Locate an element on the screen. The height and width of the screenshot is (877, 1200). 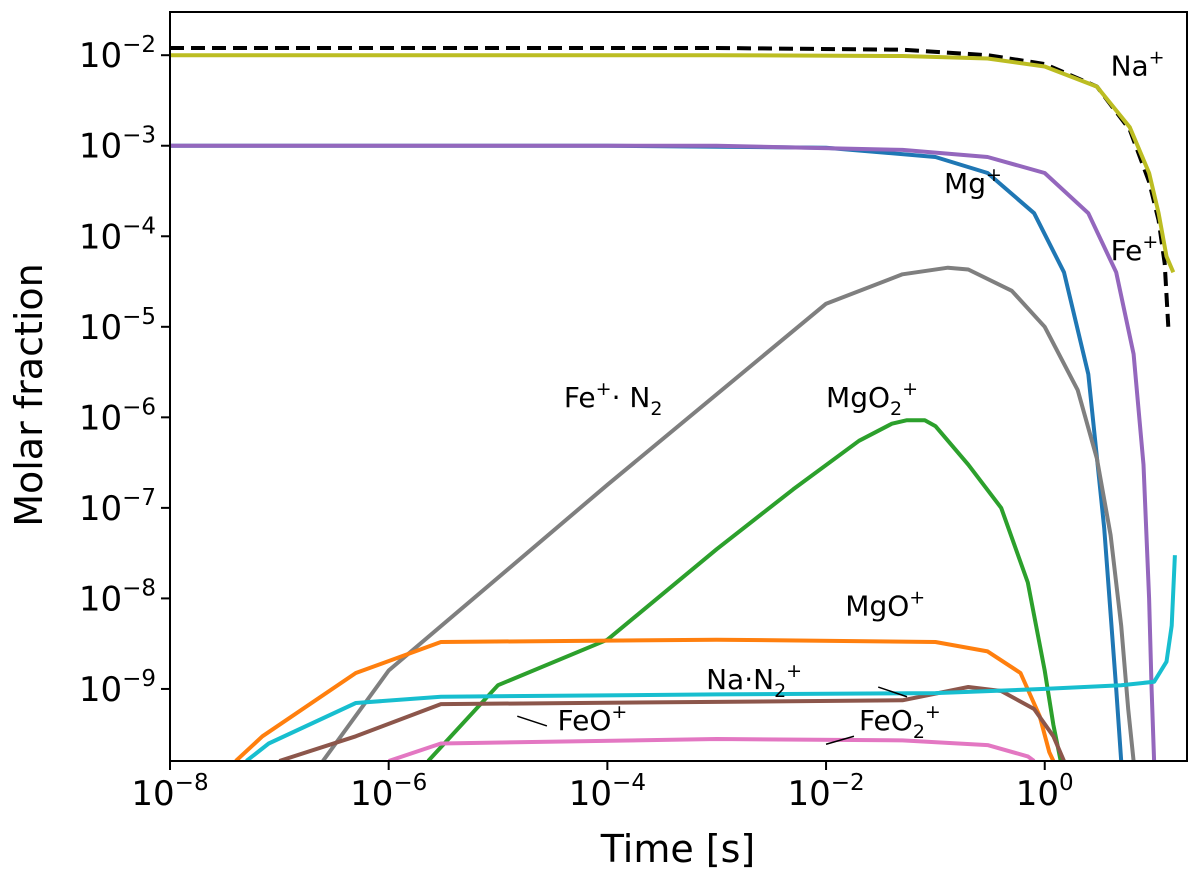
series-line-mgo- is located at coordinates (645, 699).